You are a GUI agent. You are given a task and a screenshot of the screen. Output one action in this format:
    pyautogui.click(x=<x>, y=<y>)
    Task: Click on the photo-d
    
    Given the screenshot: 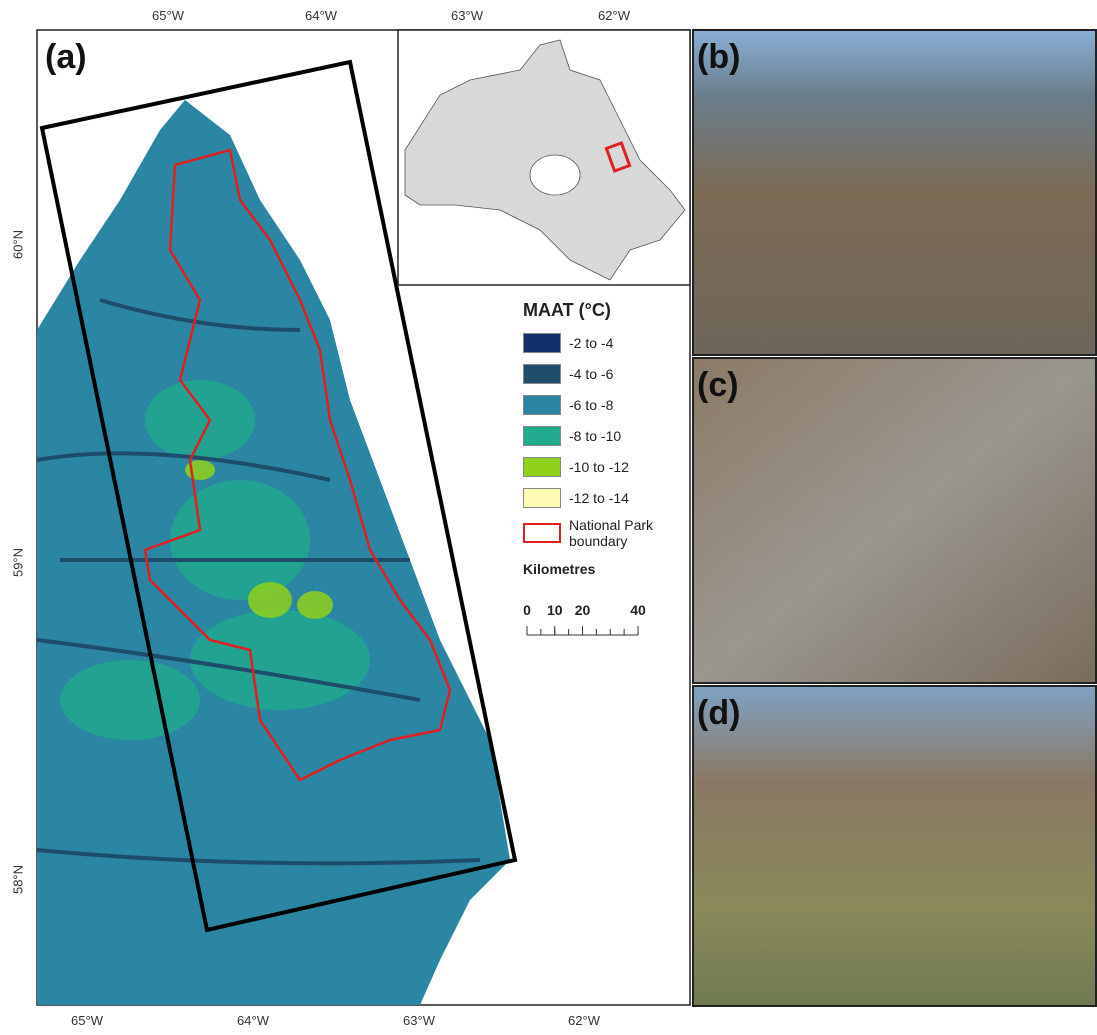 What is the action you would take?
    pyautogui.click(x=895, y=846)
    